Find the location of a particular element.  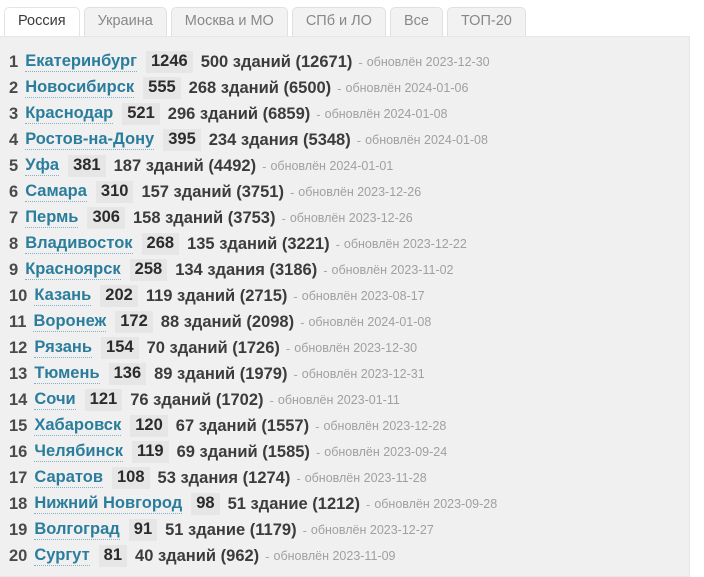

updated-text: обновлён 2024-01-06 is located at coordinates (407, 88).